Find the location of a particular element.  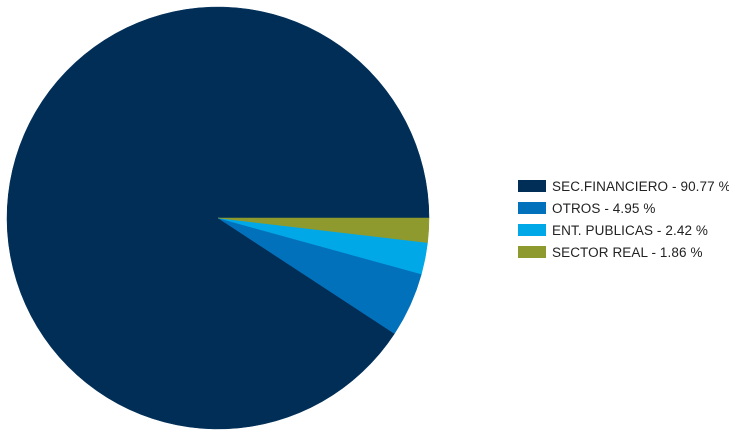

legend-swatch-otros is located at coordinates (532, 208).